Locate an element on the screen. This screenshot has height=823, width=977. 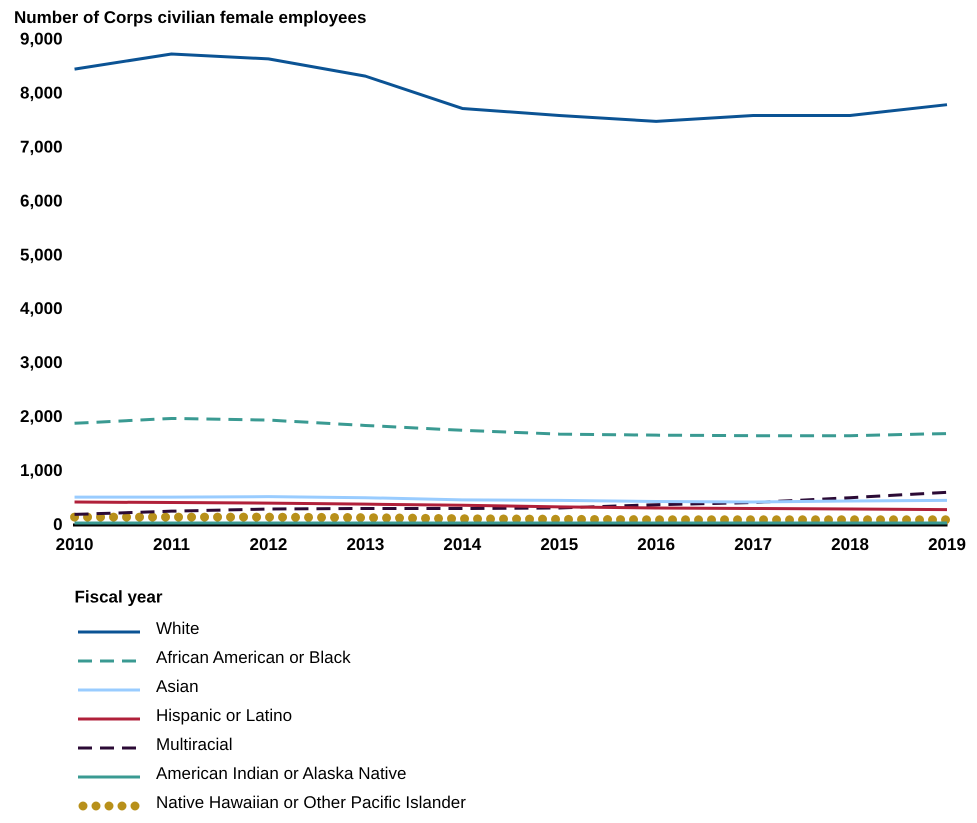
legend-label: Hispanic or Latino is located at coordinates (224, 716).